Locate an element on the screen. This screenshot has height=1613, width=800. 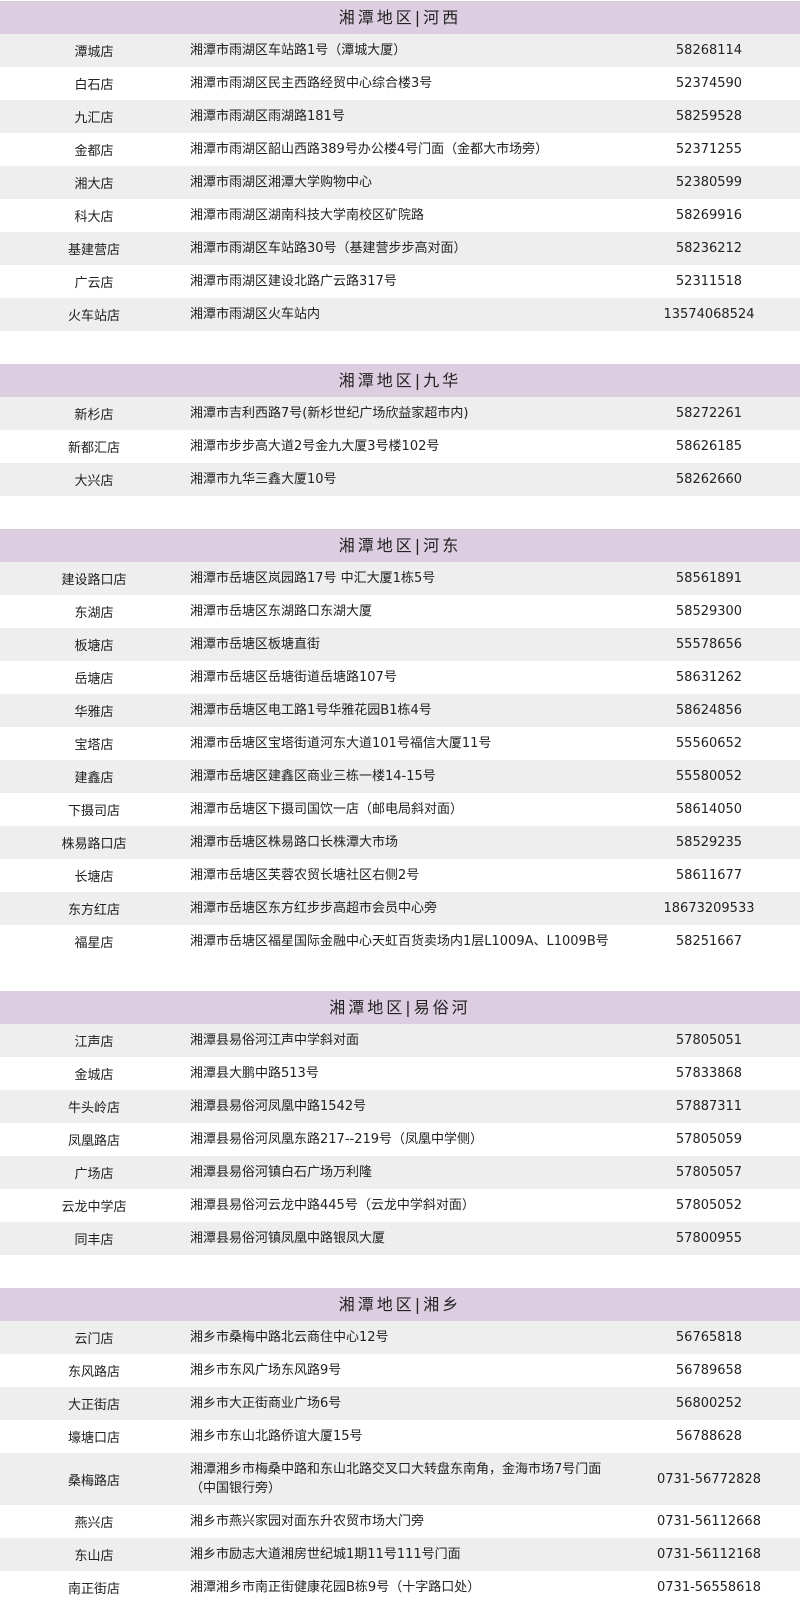
store-name: 株易路口店 is located at coordinates (94, 844).